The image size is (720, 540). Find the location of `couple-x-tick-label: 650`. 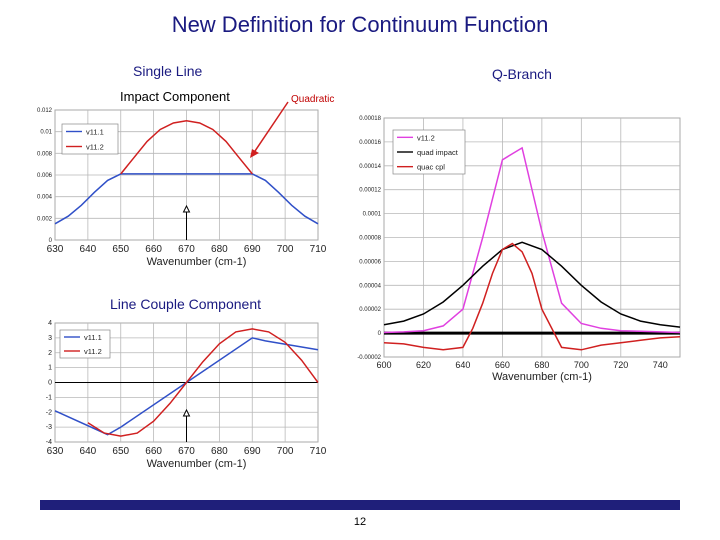

couple-x-tick-label: 650 is located at coordinates (120, 451).